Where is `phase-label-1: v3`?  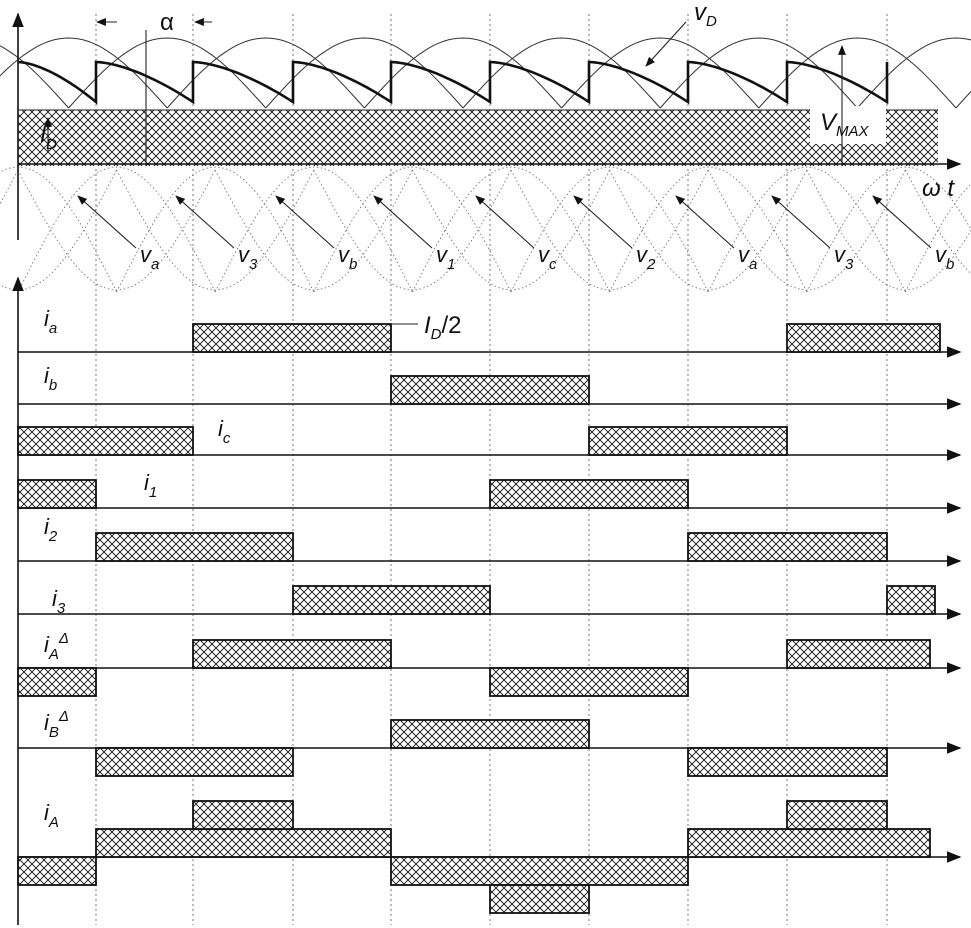 phase-label-1: v3 is located at coordinates (248, 257).